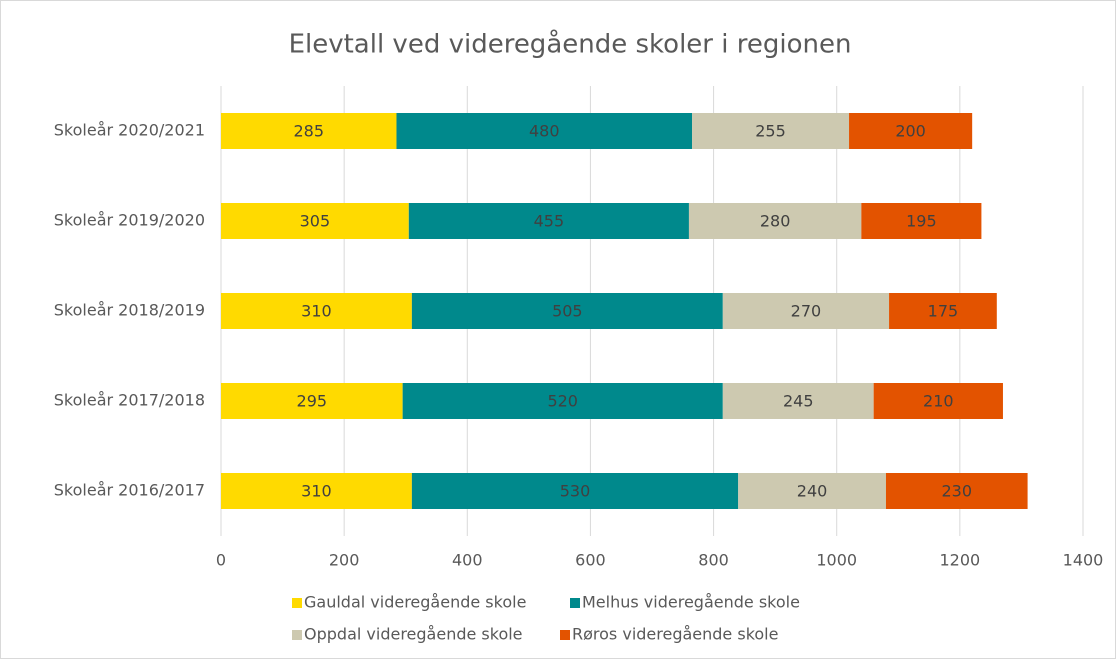 This screenshot has height=659, width=1116. I want to click on data-label: 480, so click(544, 131).